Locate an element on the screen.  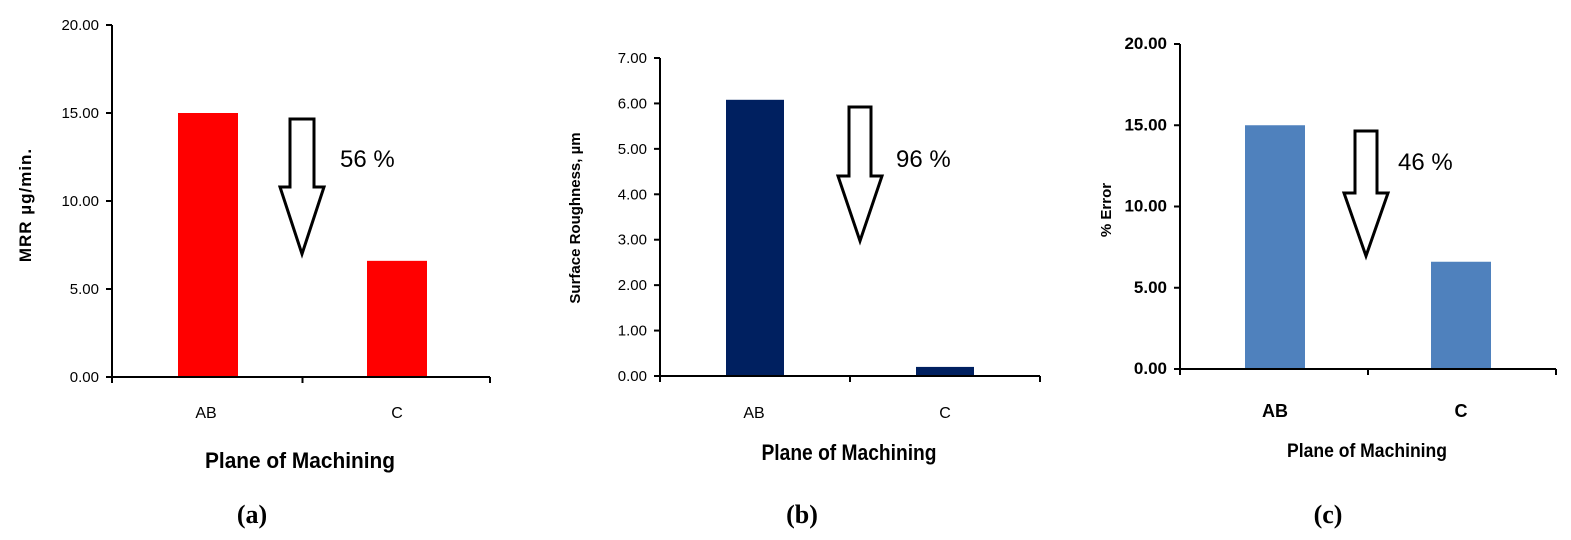
y-axis-ticks: 0.00 1.00 2.00 3.00 4.00 5.00 6.00 7.00 is located at coordinates (639, 217).